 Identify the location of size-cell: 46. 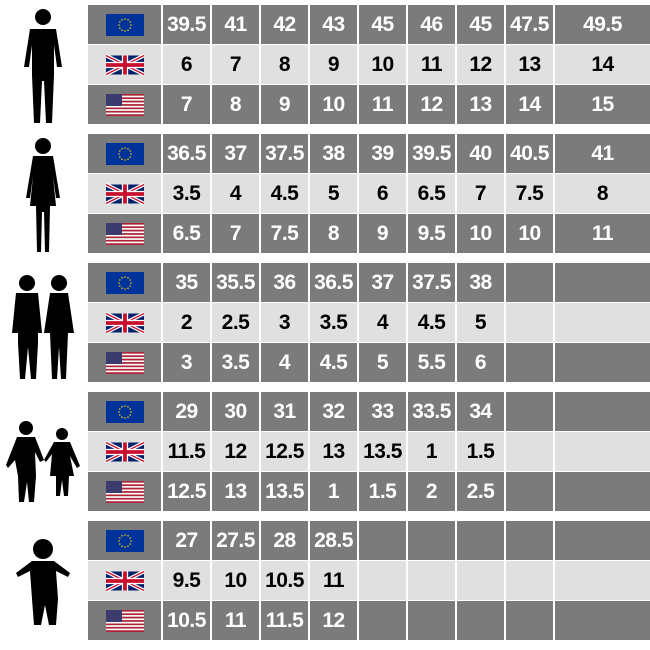
(431, 24).